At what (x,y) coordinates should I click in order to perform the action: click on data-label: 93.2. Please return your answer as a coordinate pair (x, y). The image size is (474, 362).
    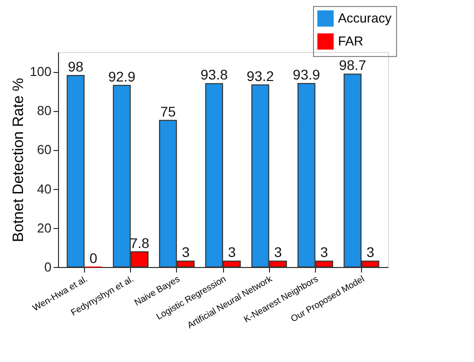
    Looking at the image, I should click on (260, 76).